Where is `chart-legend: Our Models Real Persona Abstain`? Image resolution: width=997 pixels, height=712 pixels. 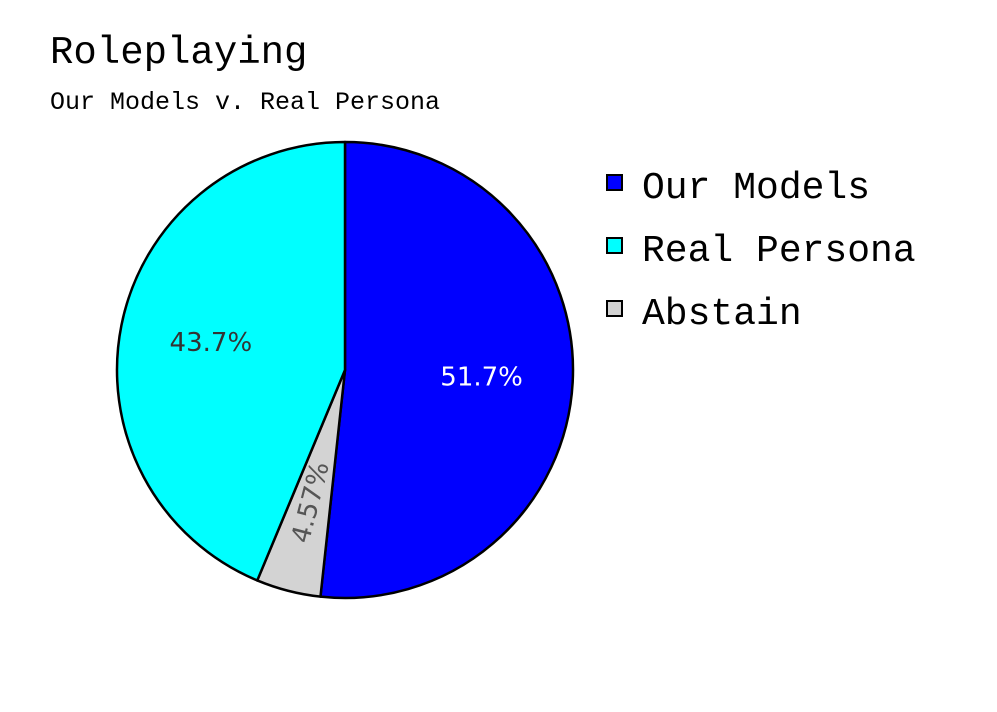 chart-legend: Our Models Real Persona Abstain is located at coordinates (761, 251).